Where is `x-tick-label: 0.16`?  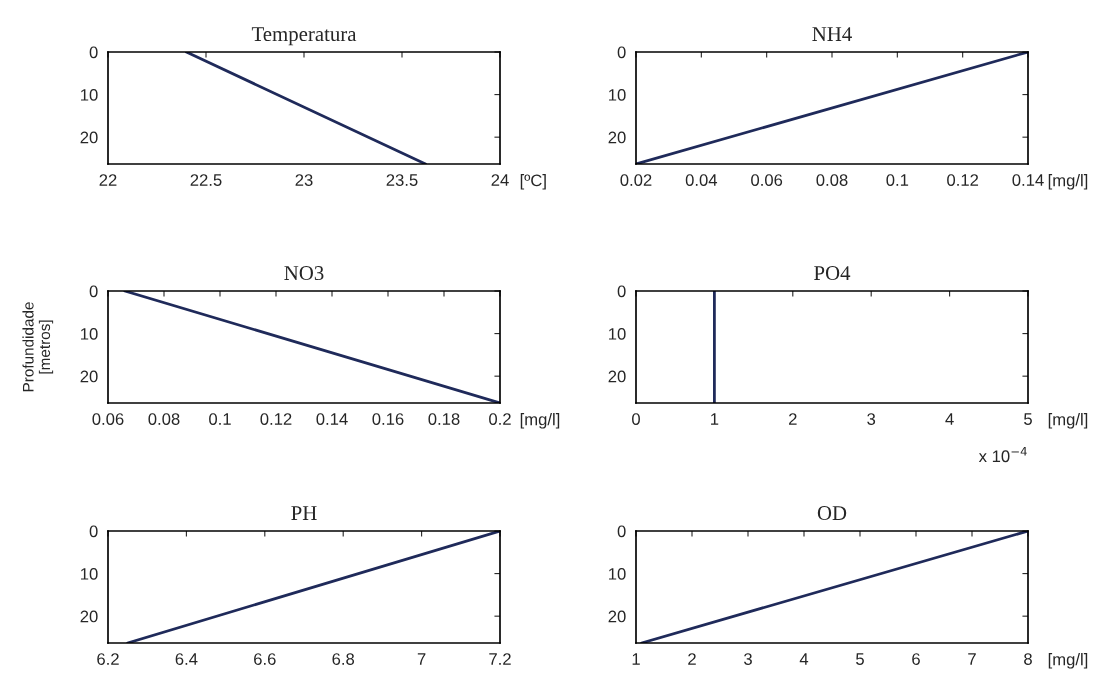 x-tick-label: 0.16 is located at coordinates (388, 419).